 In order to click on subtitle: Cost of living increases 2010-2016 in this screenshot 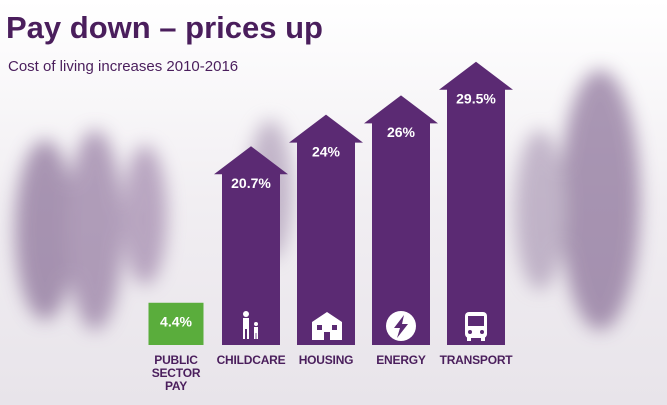, I will do `click(123, 66)`.